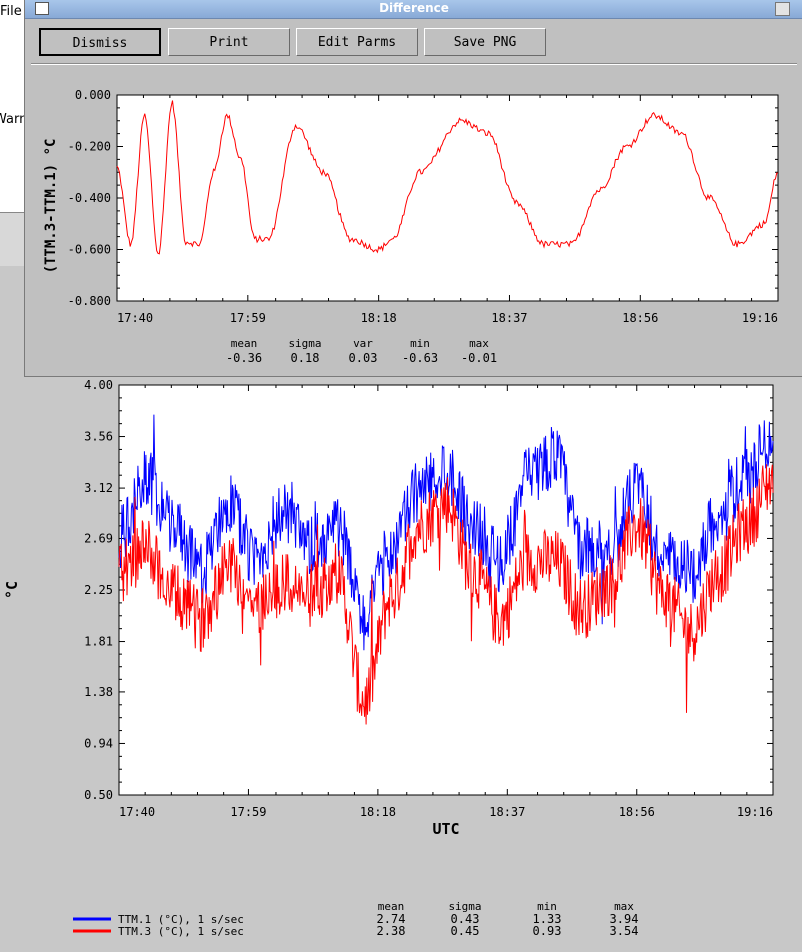 This screenshot has width=802, height=952. Describe the element at coordinates (547, 919) in the screenshot. I see `stat-value: 1.33` at that location.